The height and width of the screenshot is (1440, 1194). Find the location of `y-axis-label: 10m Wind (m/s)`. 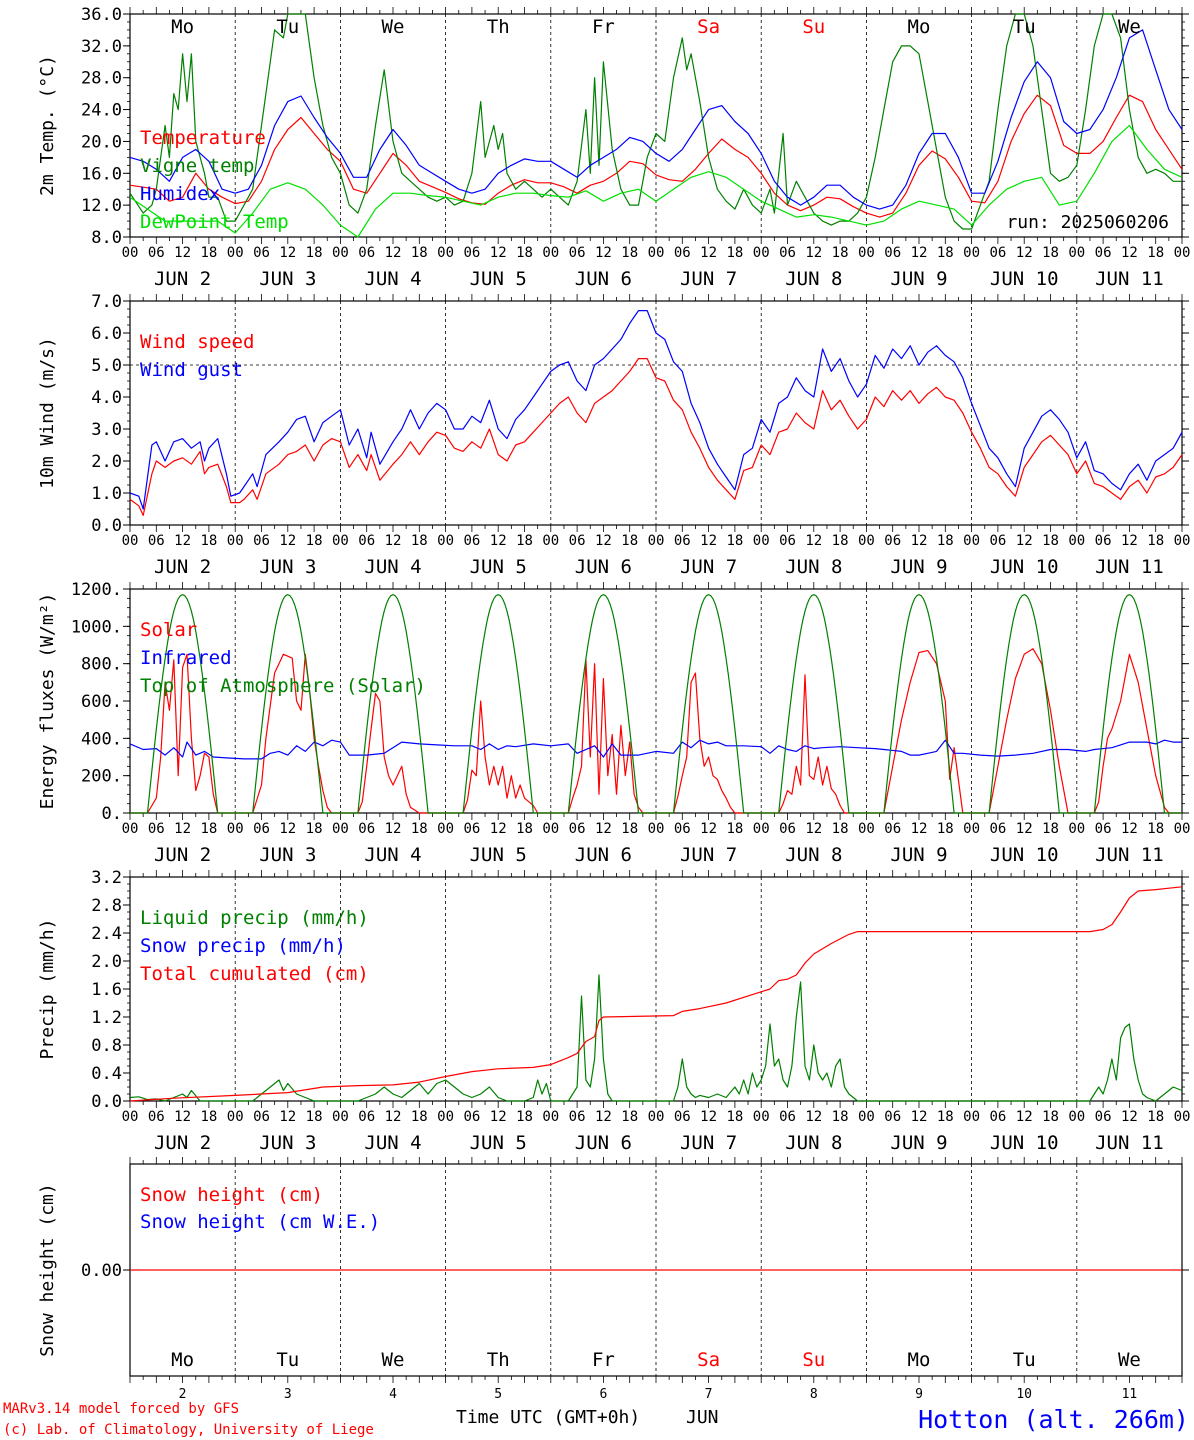

y-axis-label: 10m Wind (m/s) is located at coordinates (47, 413).